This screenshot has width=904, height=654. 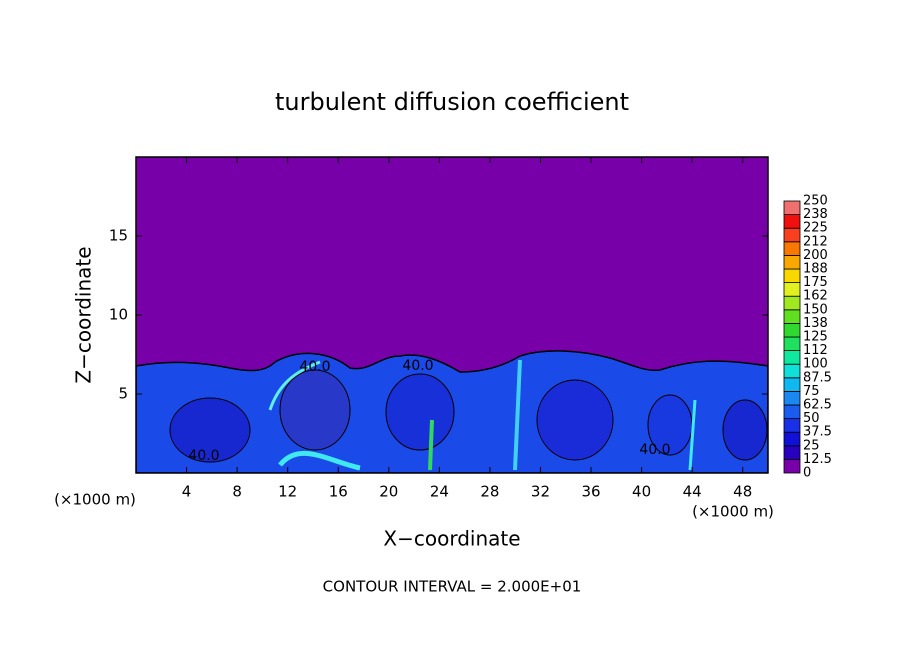 I want to click on x-tick-label: 32, so click(x=540, y=492).